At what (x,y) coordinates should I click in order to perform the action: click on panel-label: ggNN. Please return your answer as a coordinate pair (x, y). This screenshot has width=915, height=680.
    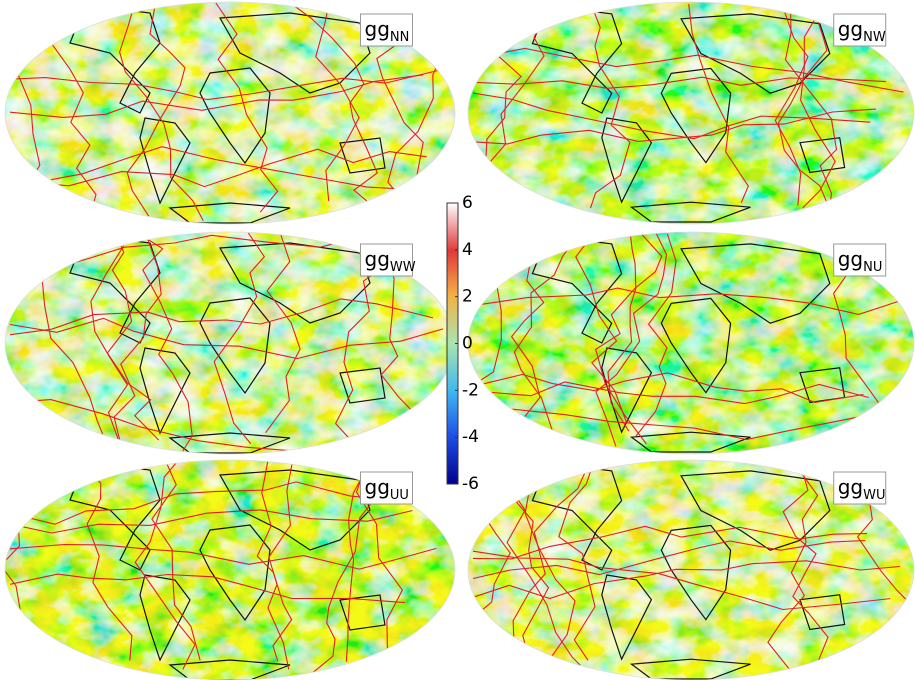
    Looking at the image, I should click on (387, 31).